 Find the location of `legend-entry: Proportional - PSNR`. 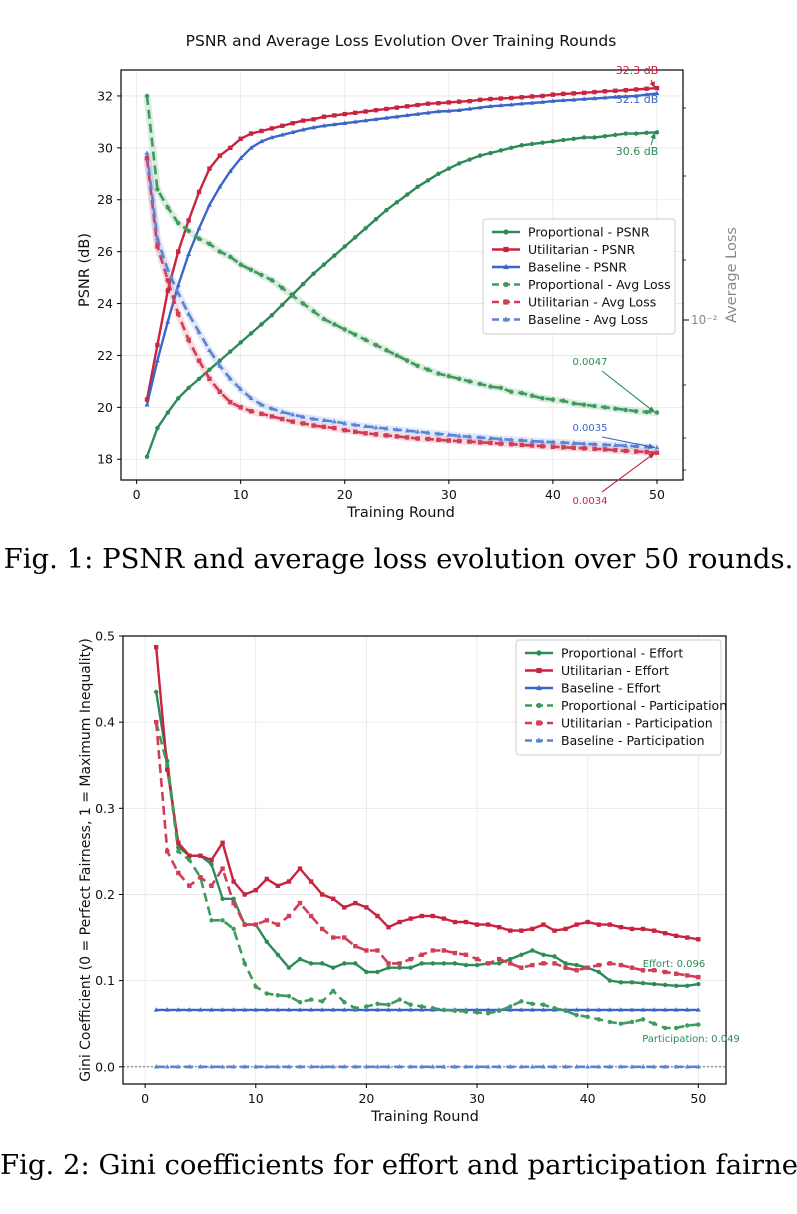

legend-entry: Proportional - PSNR is located at coordinates (589, 232).